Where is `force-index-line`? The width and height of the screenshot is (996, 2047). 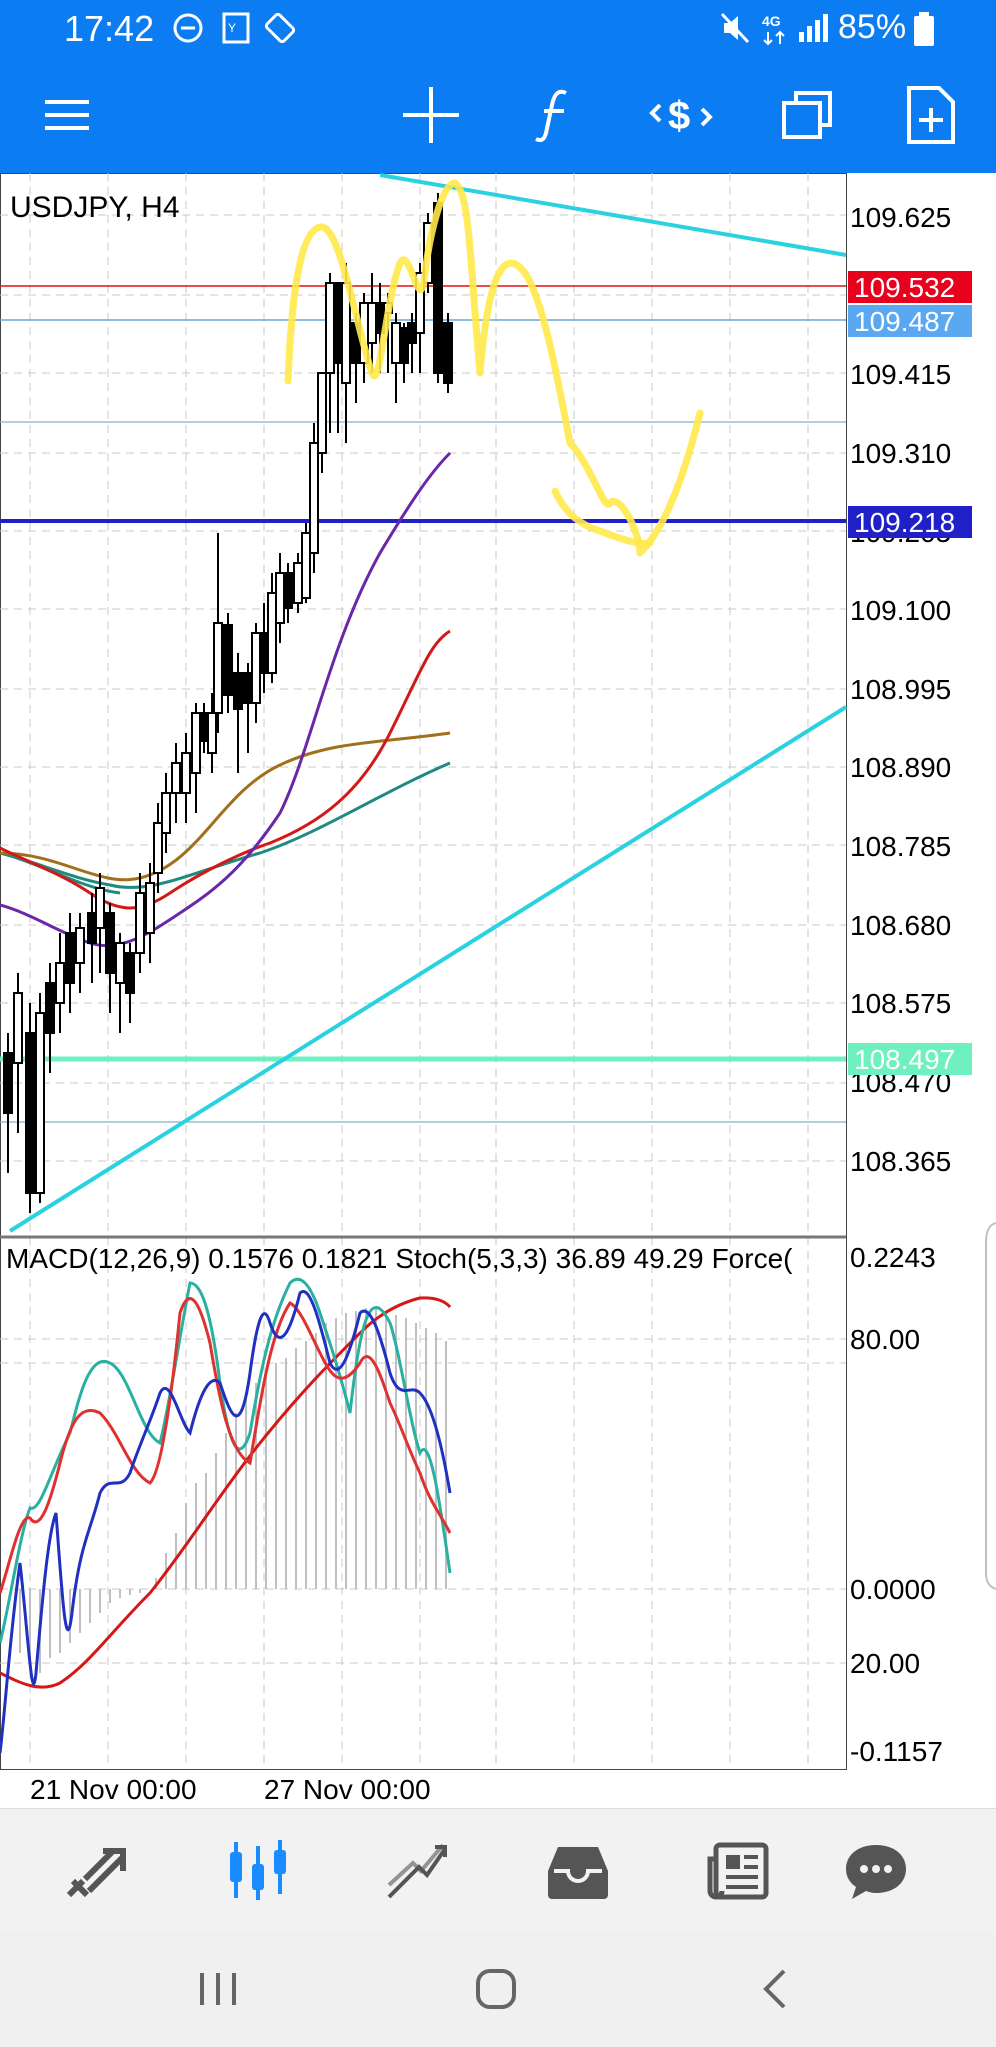
force-index-line is located at coordinates (226, 1521).